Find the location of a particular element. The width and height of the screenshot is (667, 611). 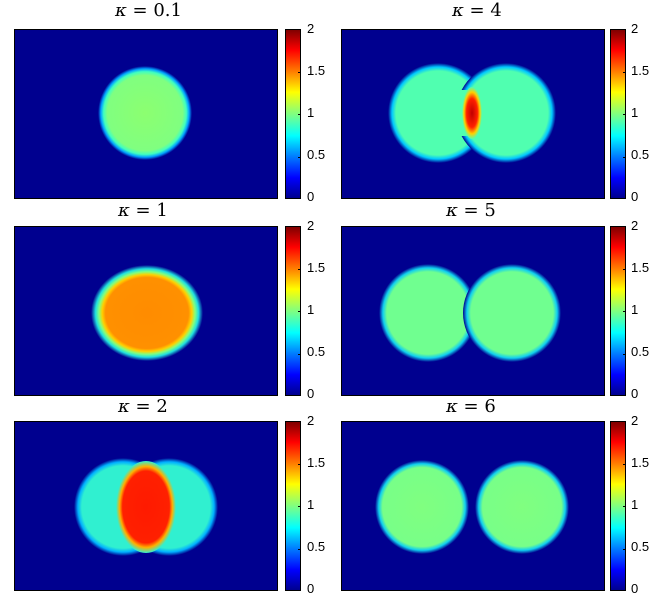

panel-title: κ = 4 is located at coordinates (477, 10).